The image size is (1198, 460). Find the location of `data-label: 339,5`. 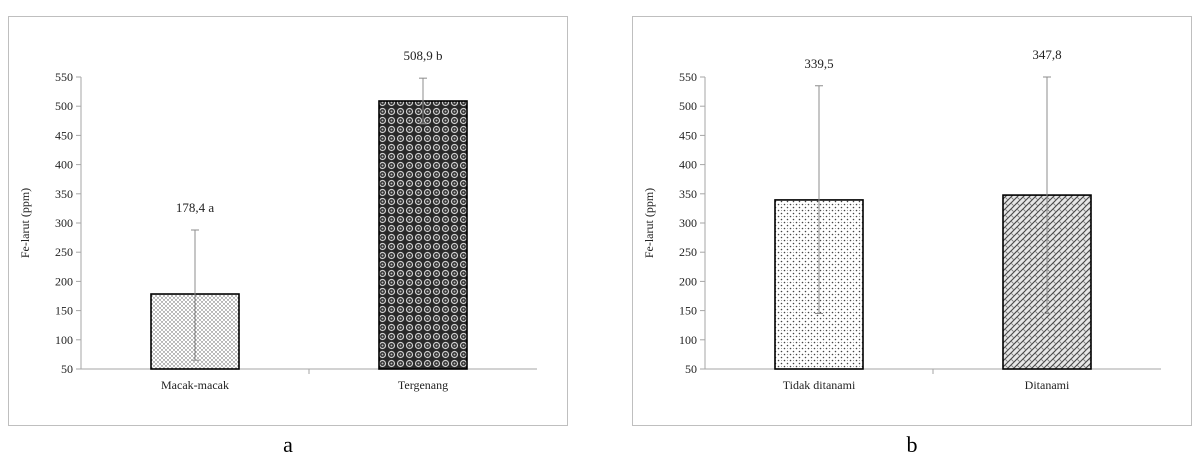

data-label: 339,5 is located at coordinates (818, 63).